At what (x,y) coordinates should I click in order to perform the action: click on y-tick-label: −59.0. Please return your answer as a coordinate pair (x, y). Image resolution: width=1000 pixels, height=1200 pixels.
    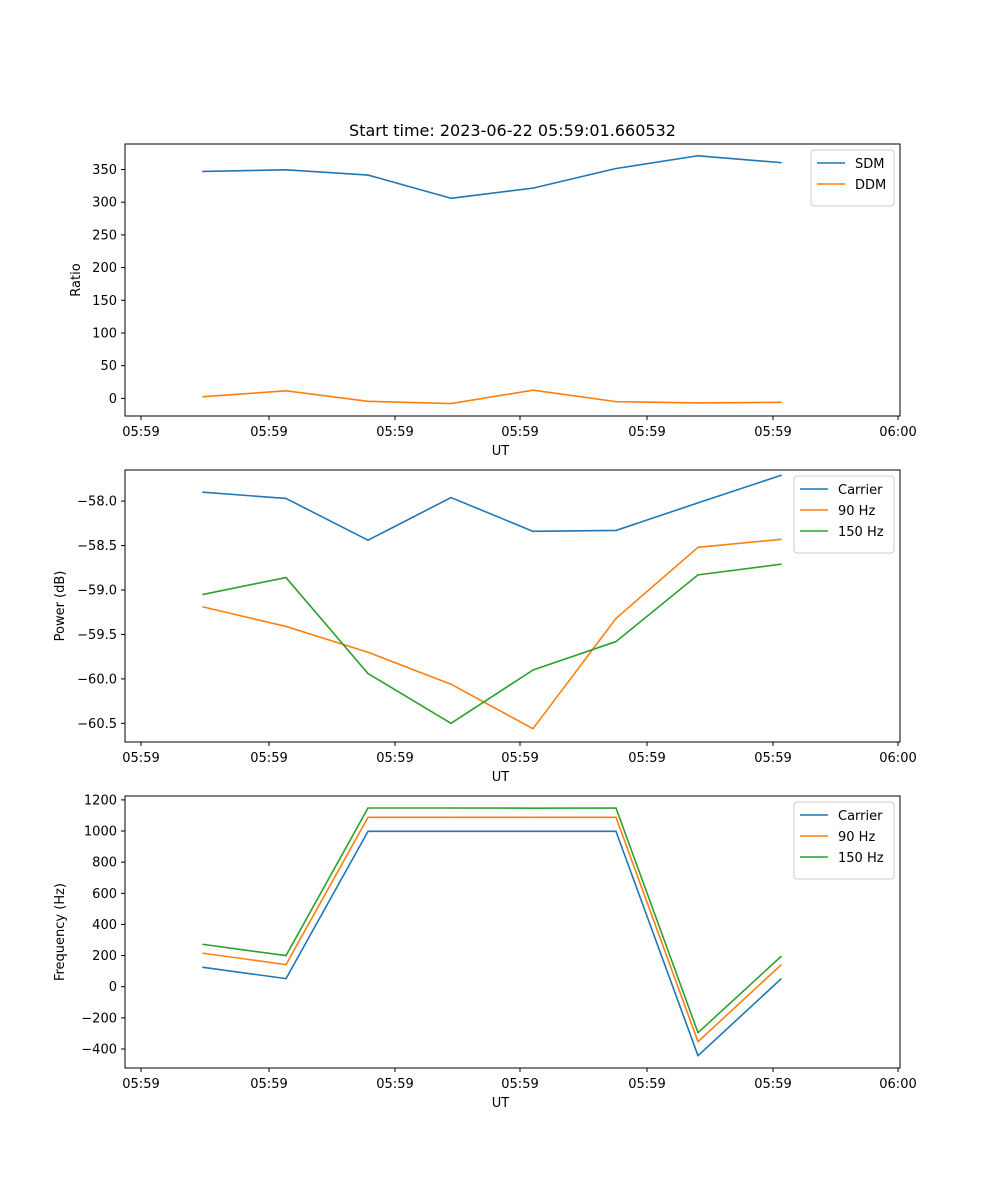
    Looking at the image, I should click on (97, 591).